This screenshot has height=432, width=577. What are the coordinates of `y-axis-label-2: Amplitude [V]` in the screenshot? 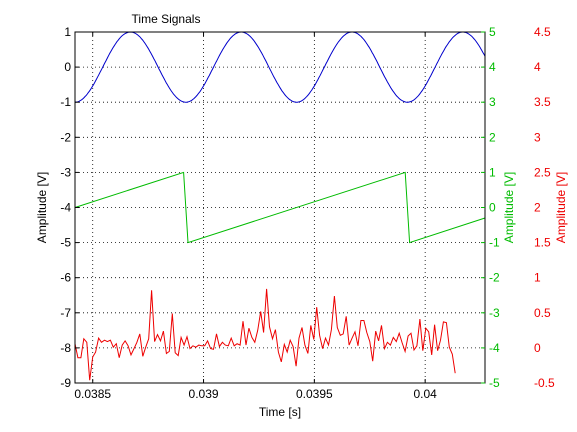 It's located at (561, 207).